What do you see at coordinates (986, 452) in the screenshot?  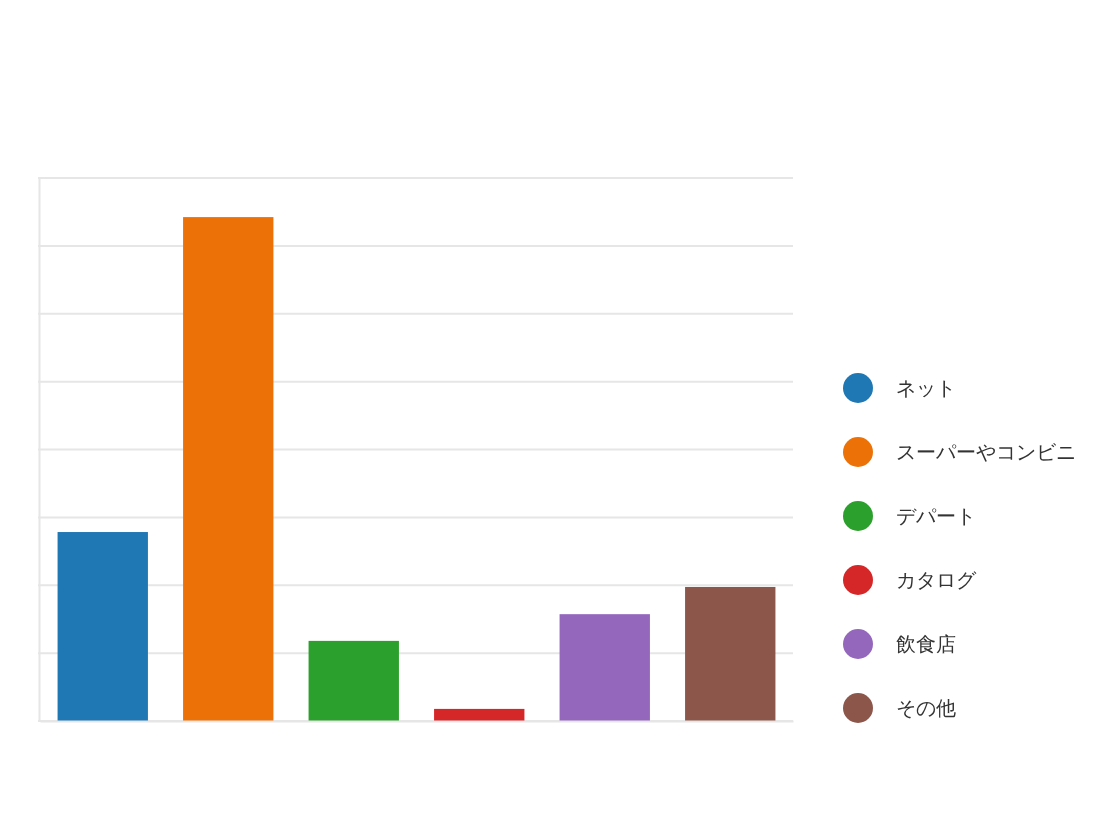 I see `legend-label: スーパーやコンビニ` at bounding box center [986, 452].